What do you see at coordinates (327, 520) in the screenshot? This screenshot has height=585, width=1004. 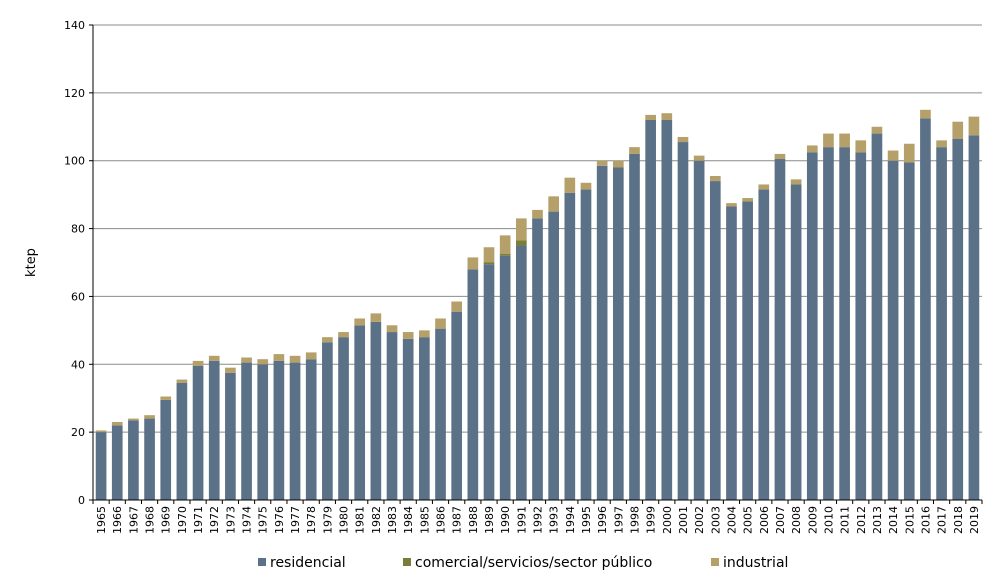 I see `x-tick-label: 1979` at bounding box center [327, 520].